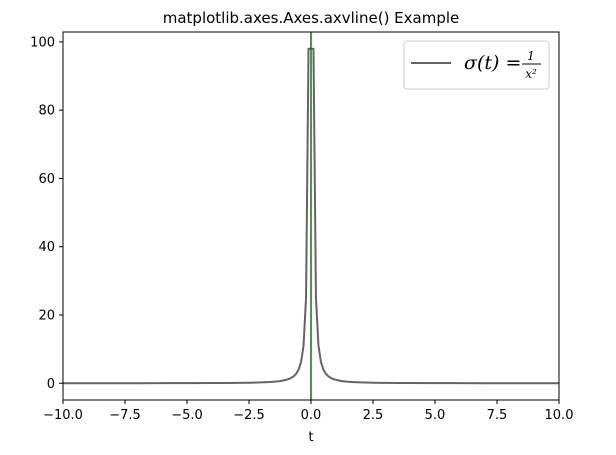 This screenshot has height=455, width=616. What do you see at coordinates (51, 384) in the screenshot?
I see `y-tick-label: 0` at bounding box center [51, 384].